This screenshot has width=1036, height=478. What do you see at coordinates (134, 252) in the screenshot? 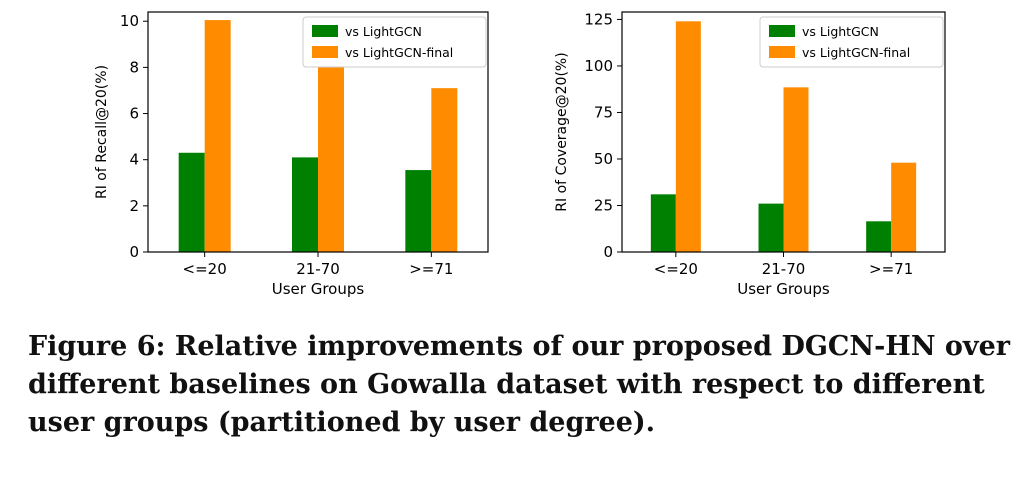
I see `recall-ytick-label-0: 0` at bounding box center [134, 252].